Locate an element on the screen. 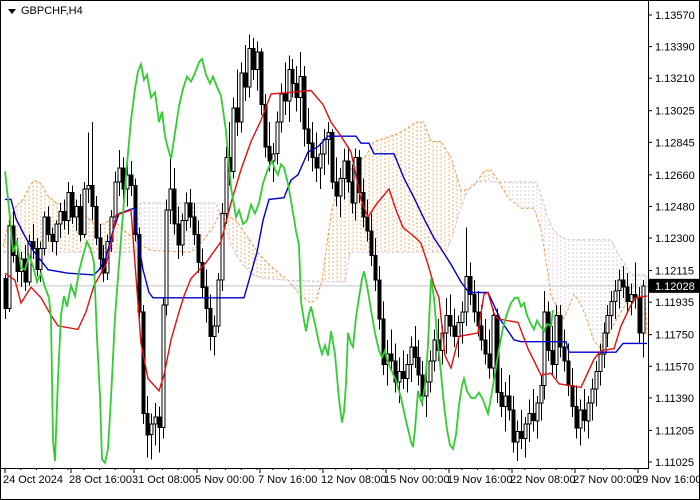  y-axis-label: 1.13025 is located at coordinates (675, 112).